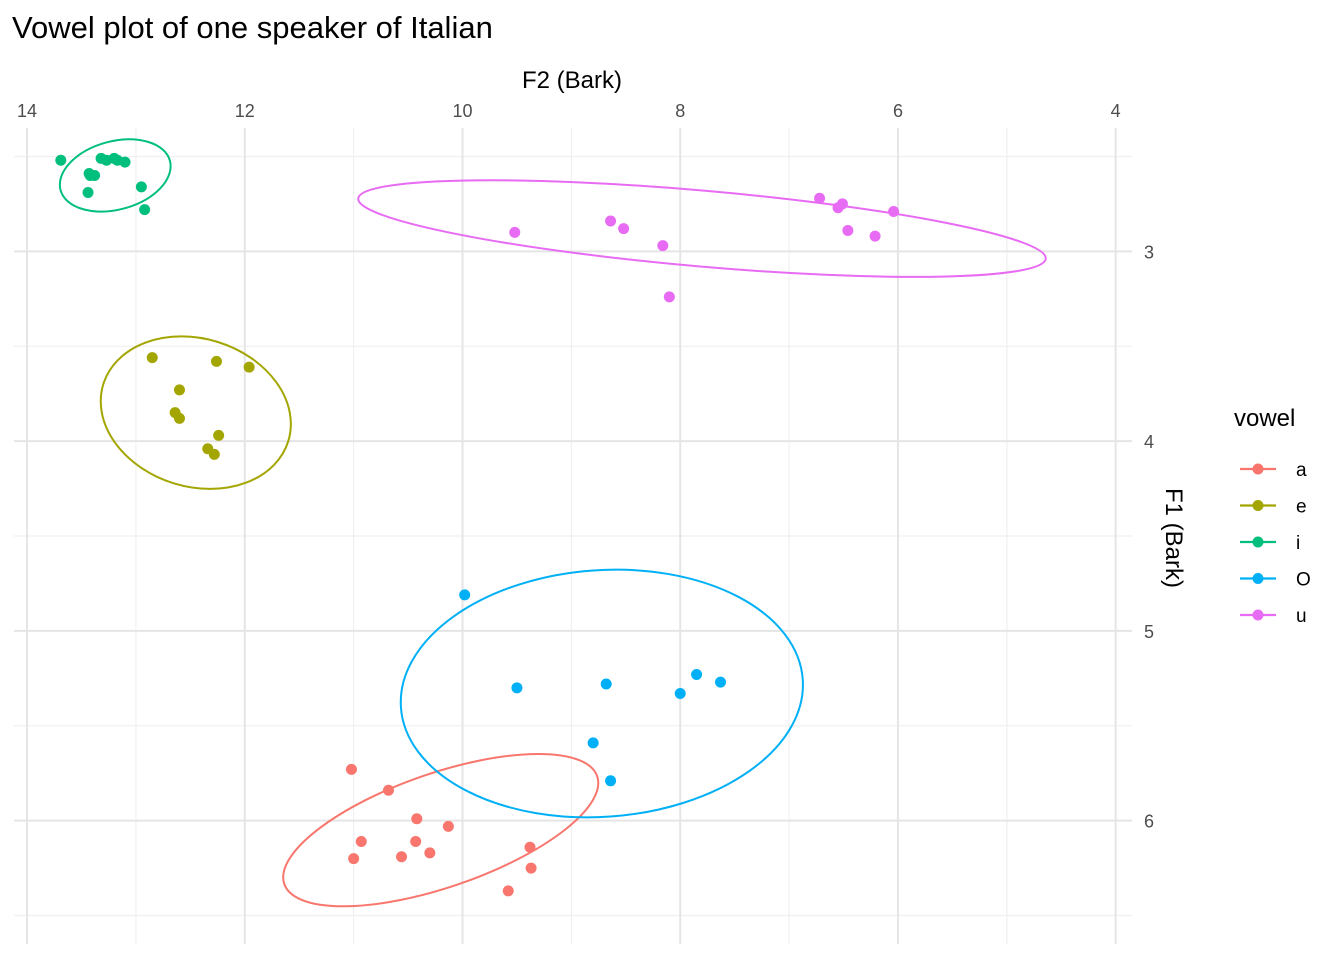 The image size is (1344, 960). Describe the element at coordinates (1173, 538) in the screenshot. I see `y-axis-title: F1 (Bark)` at that location.